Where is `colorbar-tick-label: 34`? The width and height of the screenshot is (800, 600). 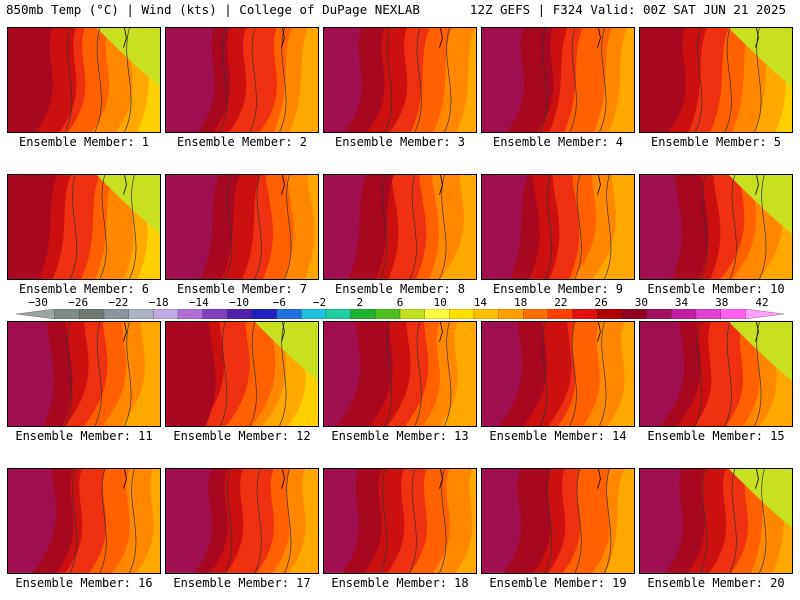
colorbar-tick-label: 34 is located at coordinates (681, 302).